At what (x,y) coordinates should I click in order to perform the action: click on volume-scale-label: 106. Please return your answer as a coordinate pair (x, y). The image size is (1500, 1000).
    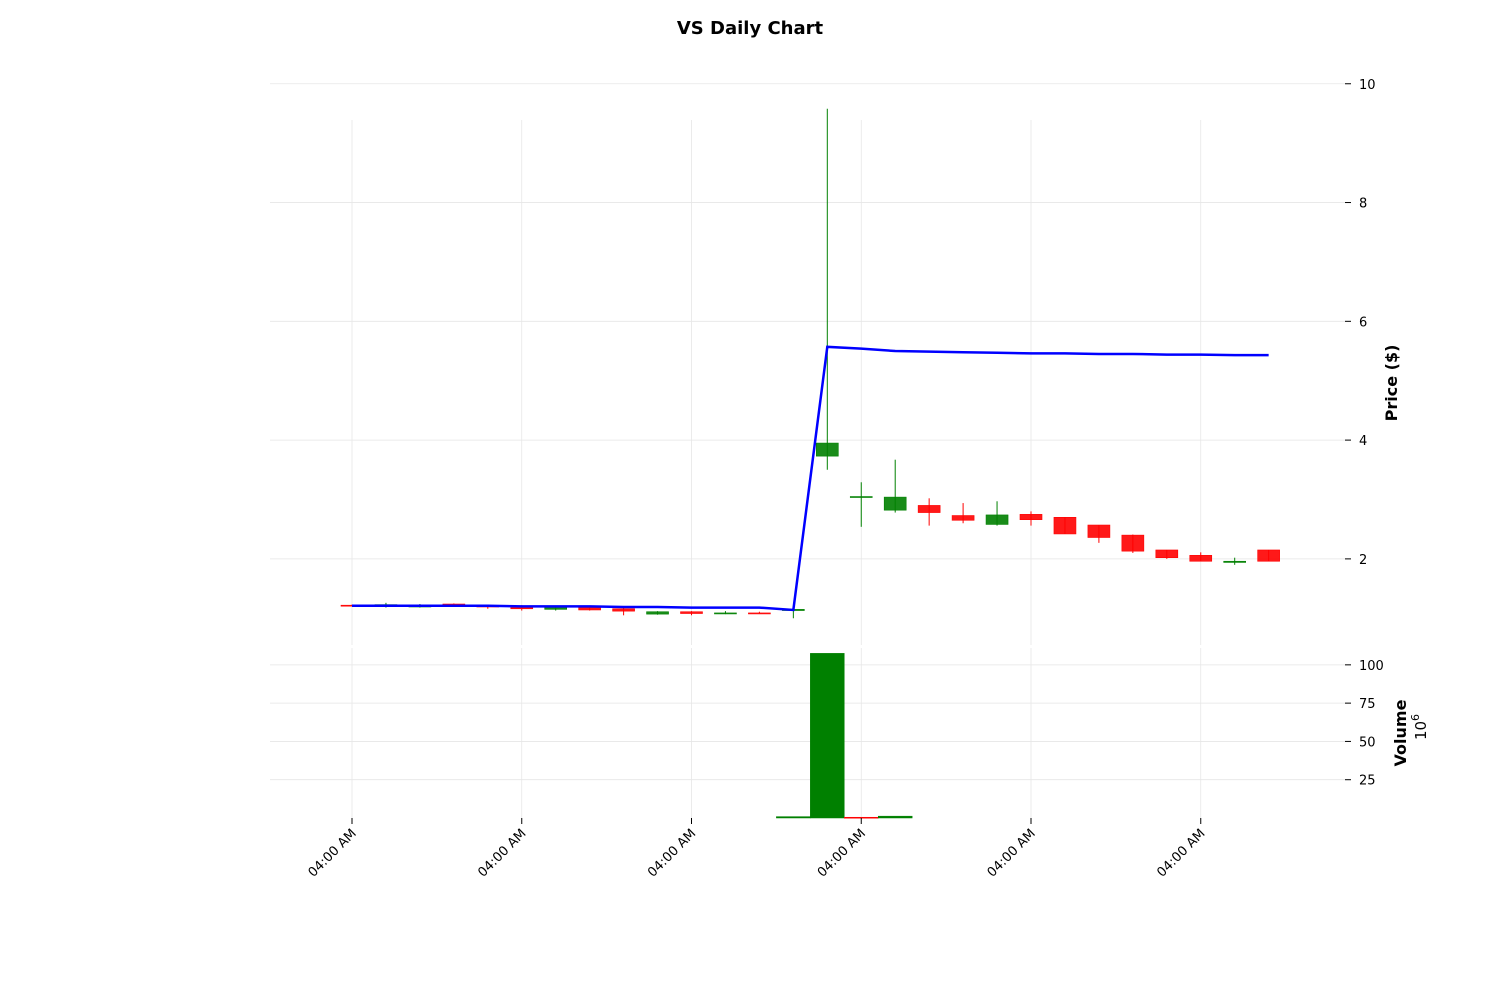
    Looking at the image, I should click on (1419, 727).